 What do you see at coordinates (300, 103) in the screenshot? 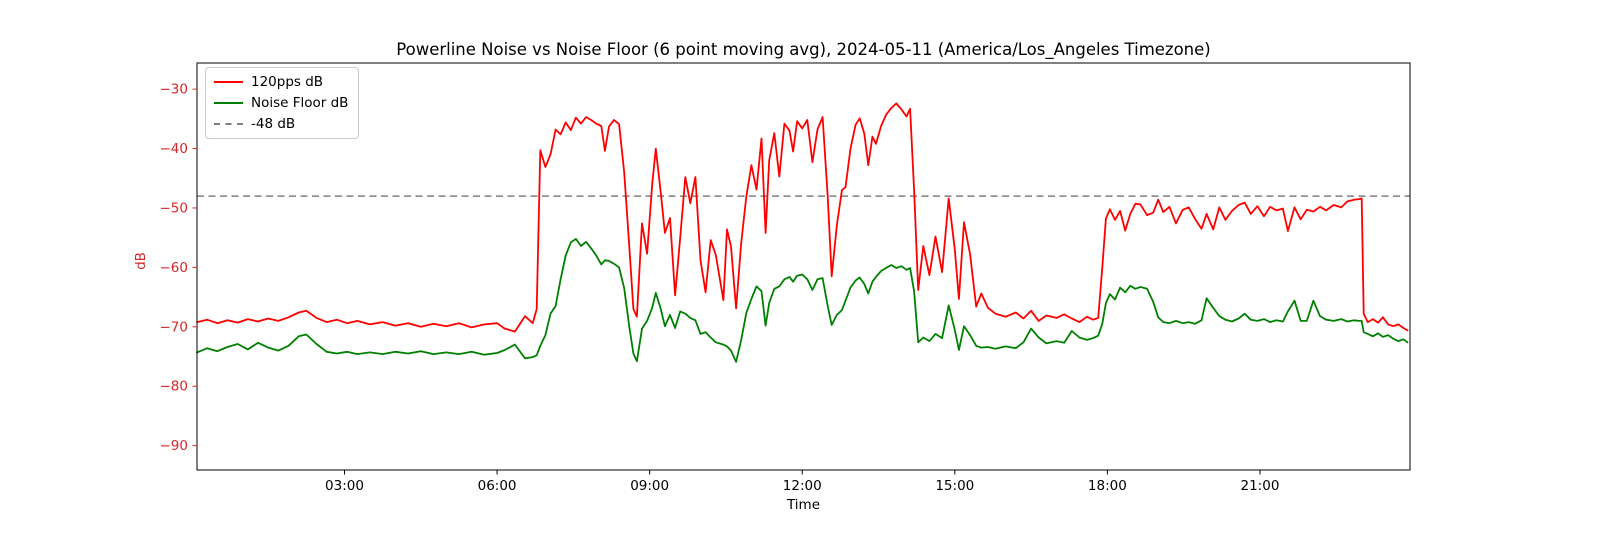
I see `legend-label: Noise Floor dB` at bounding box center [300, 103].